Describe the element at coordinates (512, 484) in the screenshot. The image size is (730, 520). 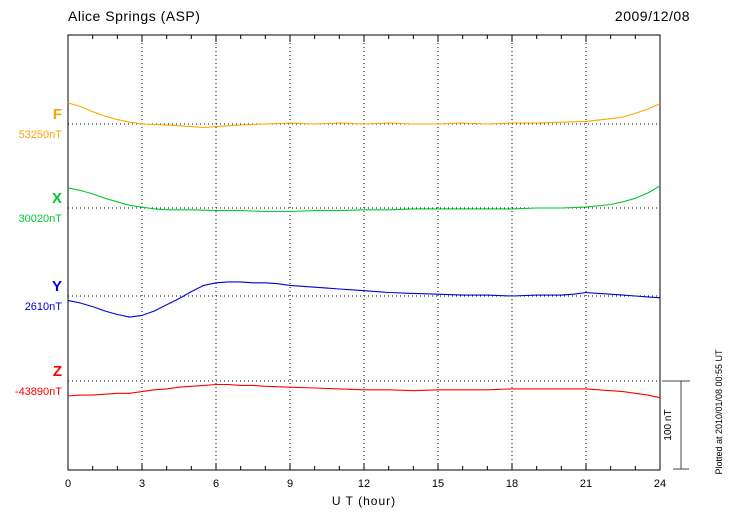
I see `x-tick-label: 18` at that location.